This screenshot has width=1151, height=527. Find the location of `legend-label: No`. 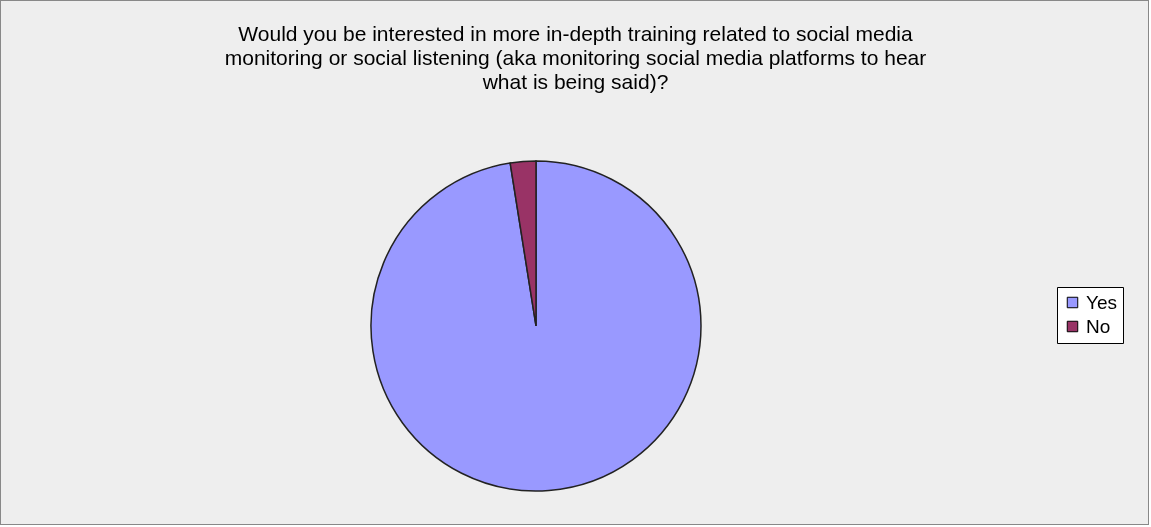

legend-label: No is located at coordinates (1098, 326).